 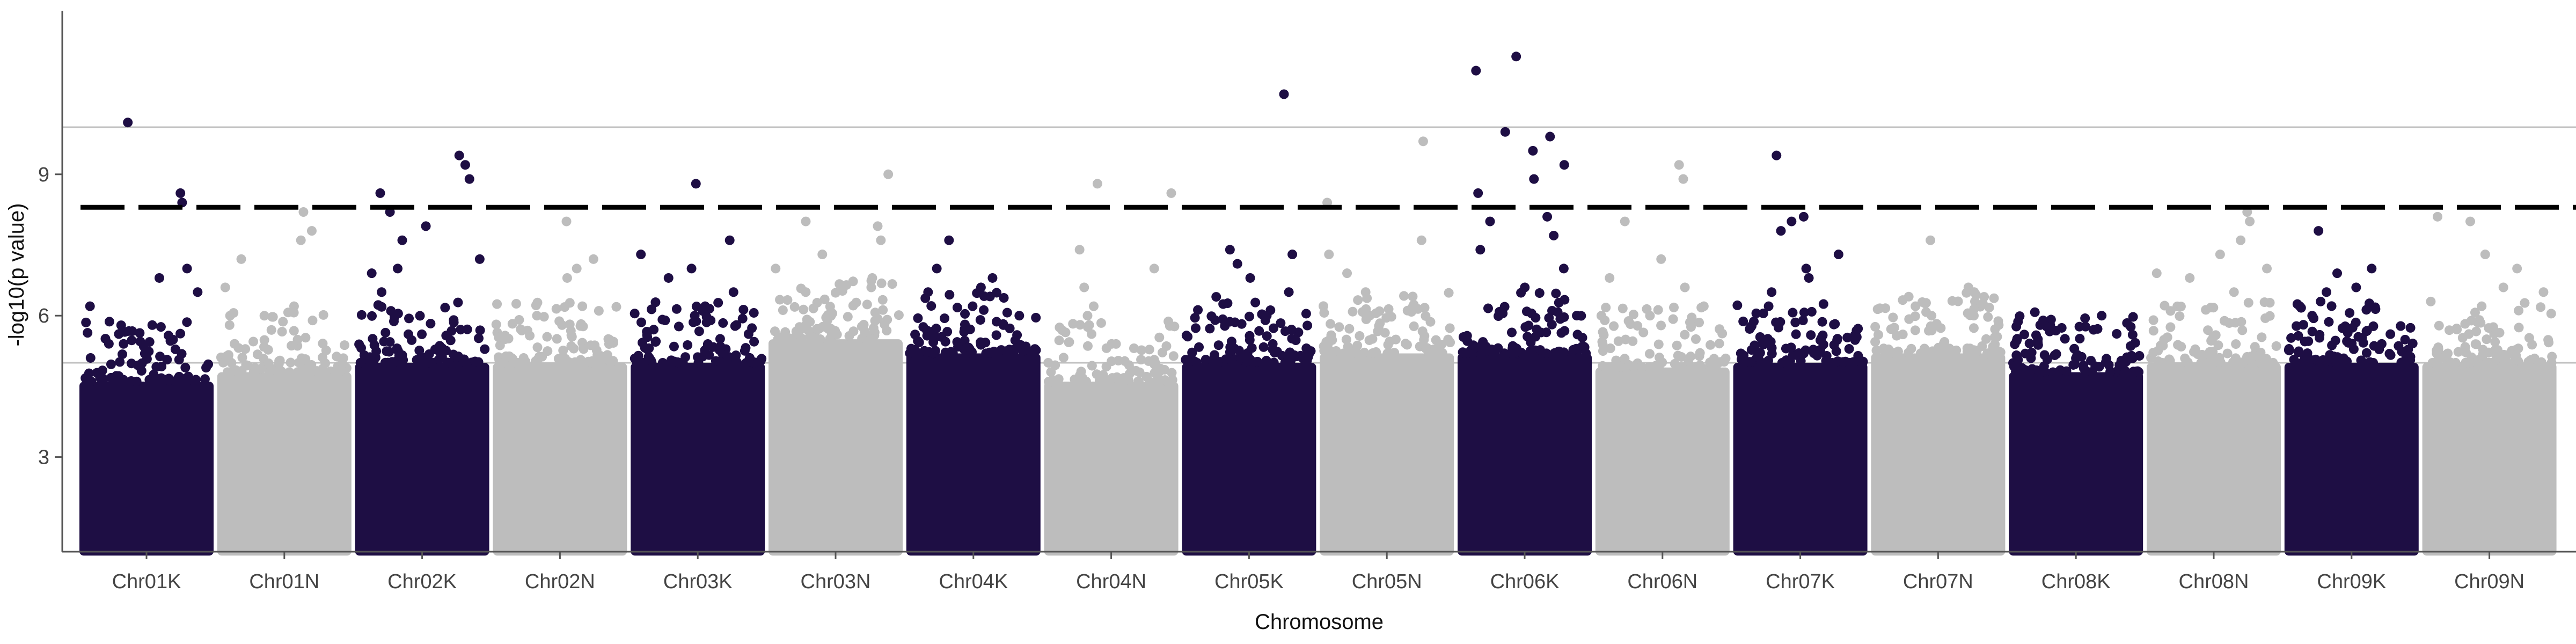 I want to click on y-axis-ticks: 3 6 9, so click(x=50, y=316).